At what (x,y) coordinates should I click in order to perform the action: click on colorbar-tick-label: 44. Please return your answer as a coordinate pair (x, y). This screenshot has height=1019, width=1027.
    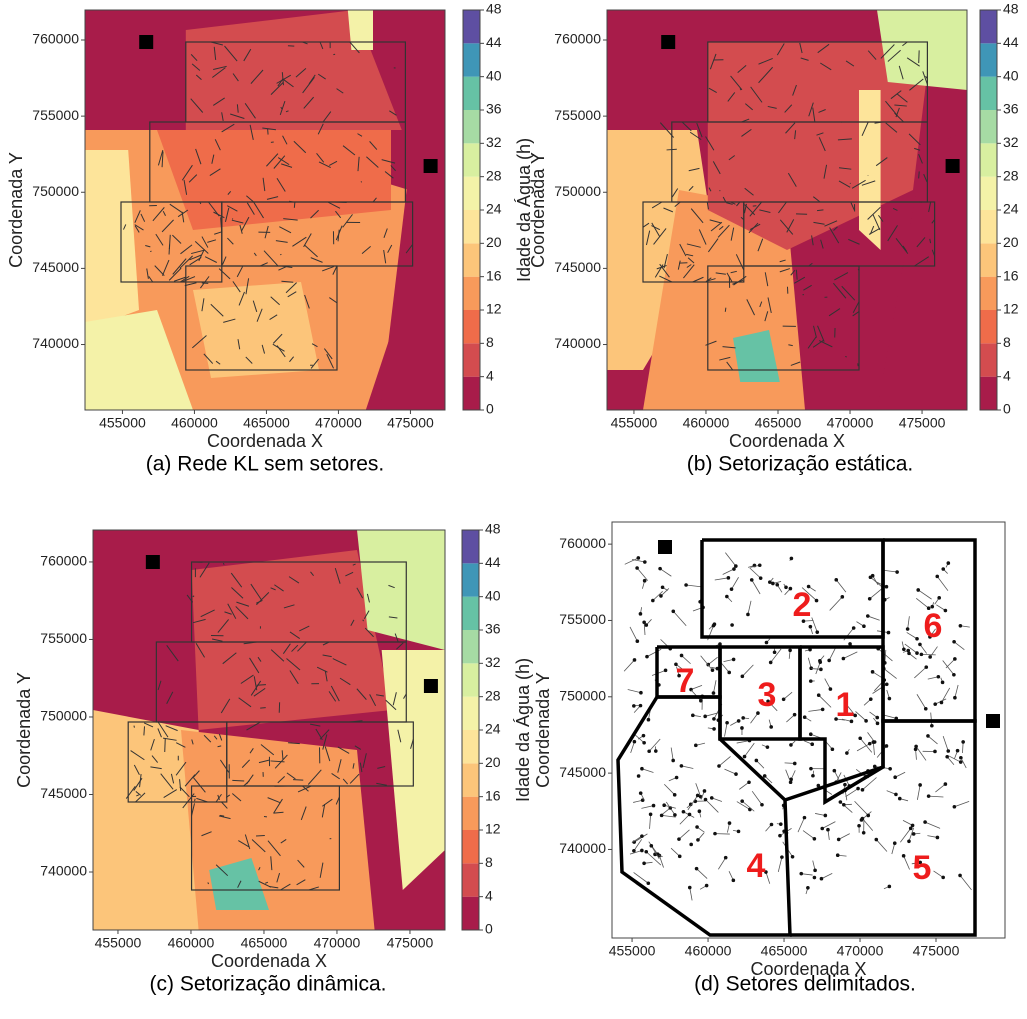
    Looking at the image, I should click on (494, 42).